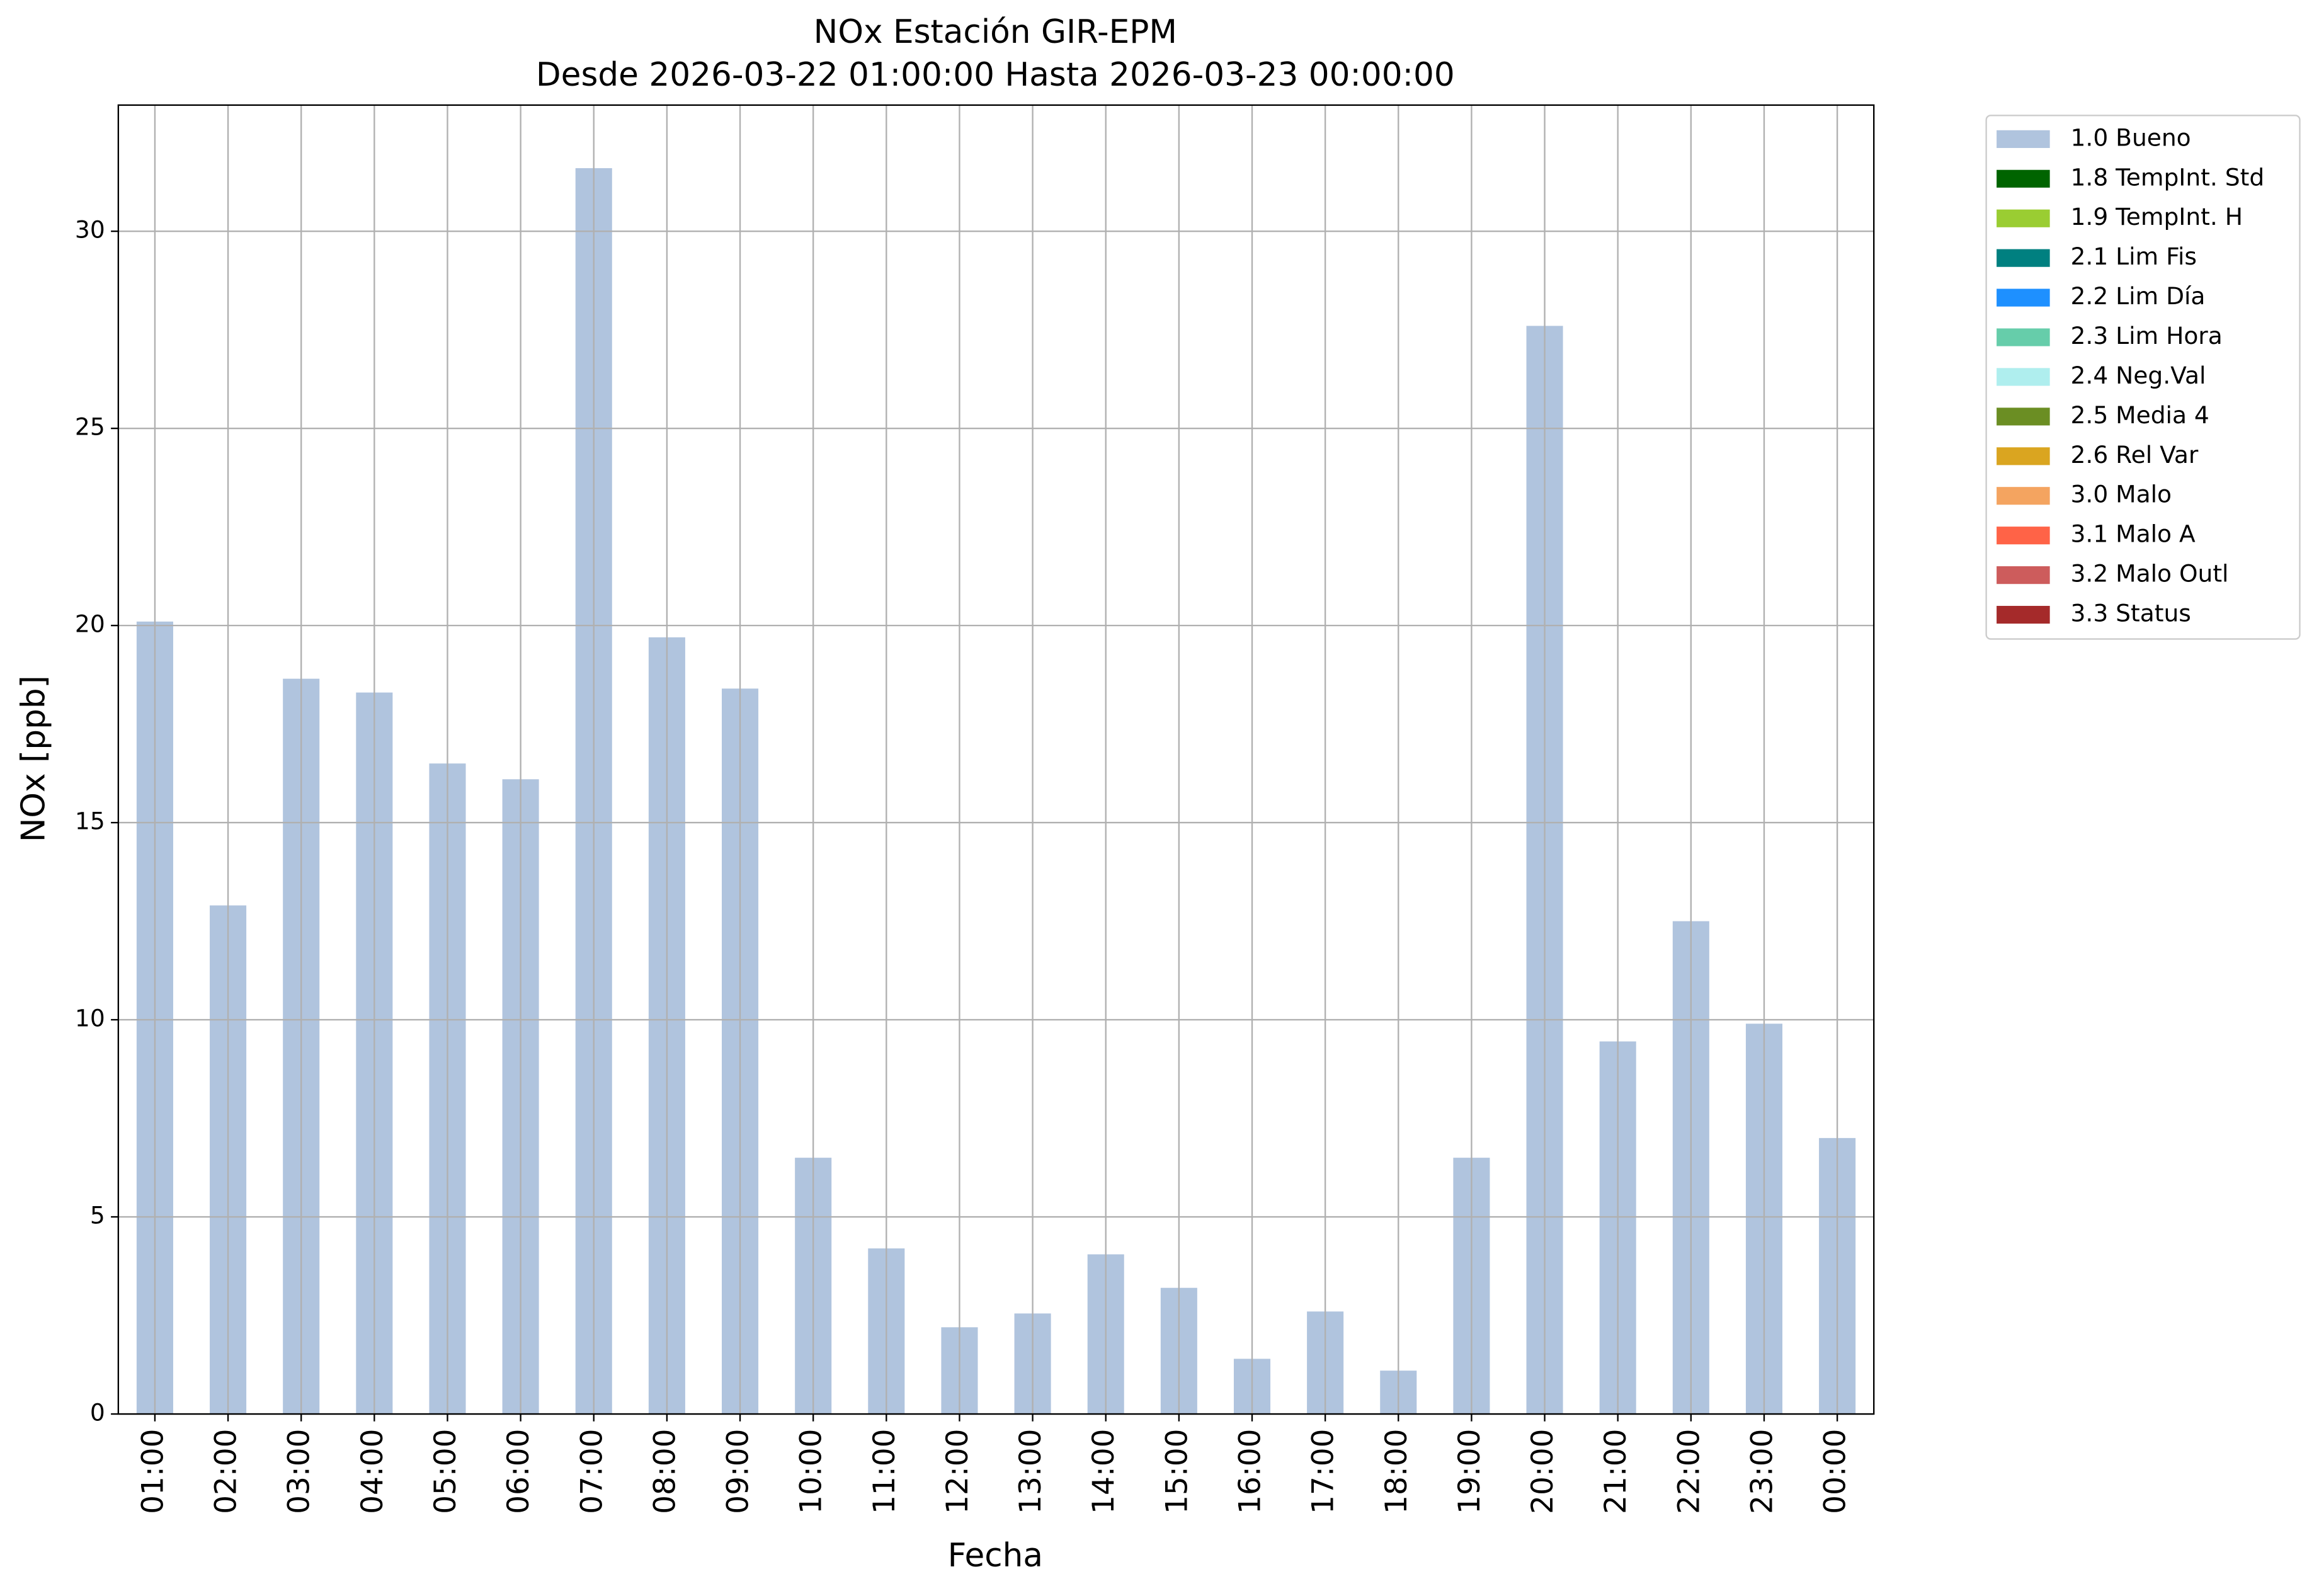 The image size is (2319, 1596). I want to click on x-axis-label: Fecha, so click(995, 1556).